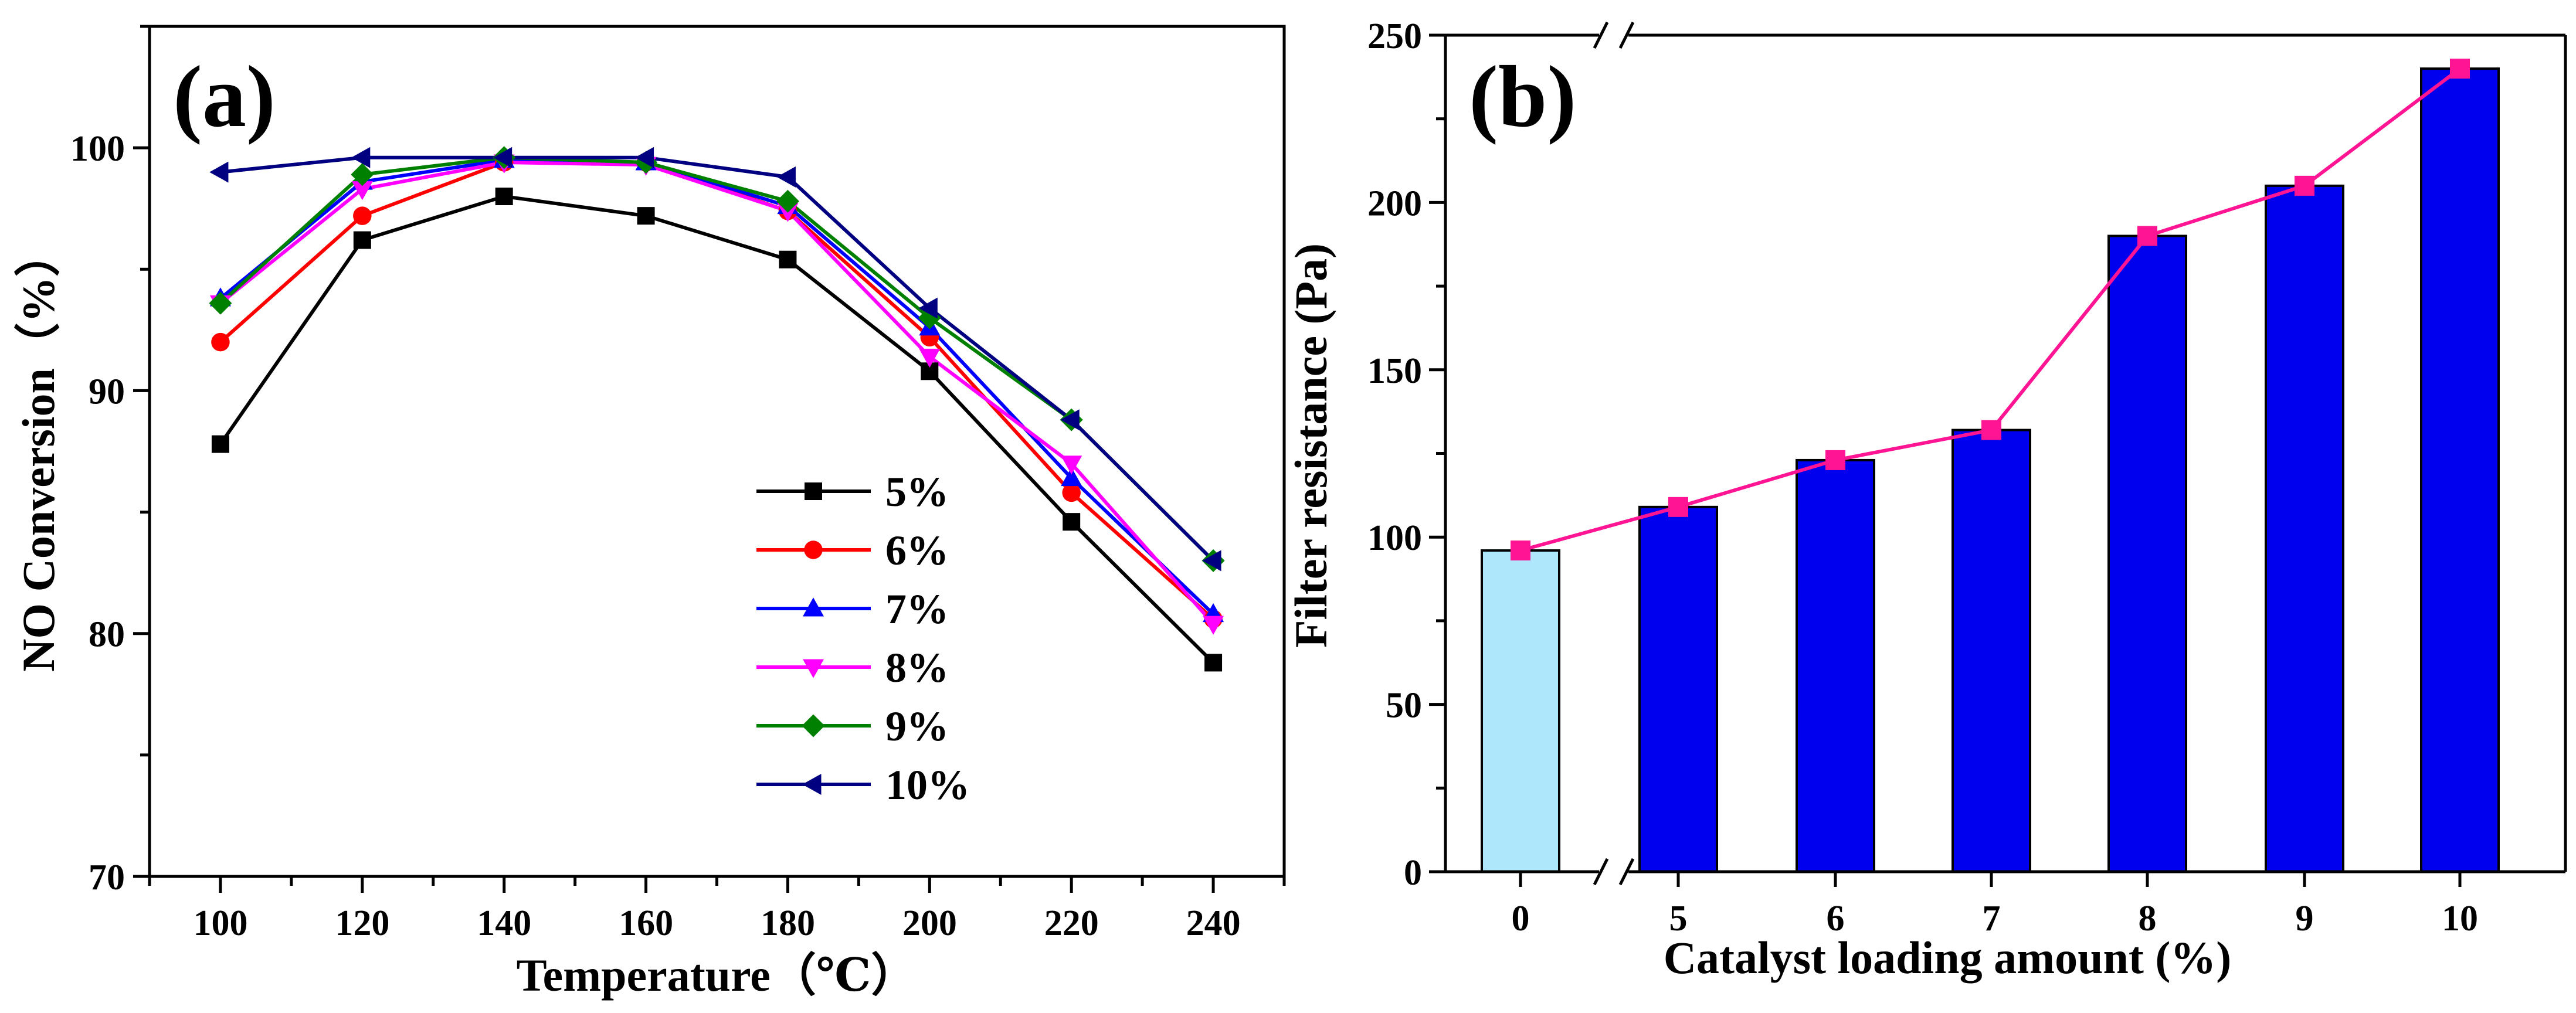  I want to click on panel-b-y-tick-label: 100, so click(1394, 538).